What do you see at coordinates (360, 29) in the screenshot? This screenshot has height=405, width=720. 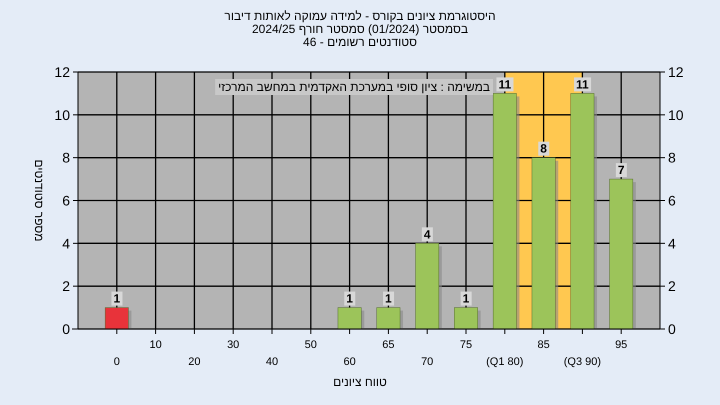 I see `text: בסמסטר (01/2024) סמסטר חורף 2024/25` at bounding box center [360, 29].